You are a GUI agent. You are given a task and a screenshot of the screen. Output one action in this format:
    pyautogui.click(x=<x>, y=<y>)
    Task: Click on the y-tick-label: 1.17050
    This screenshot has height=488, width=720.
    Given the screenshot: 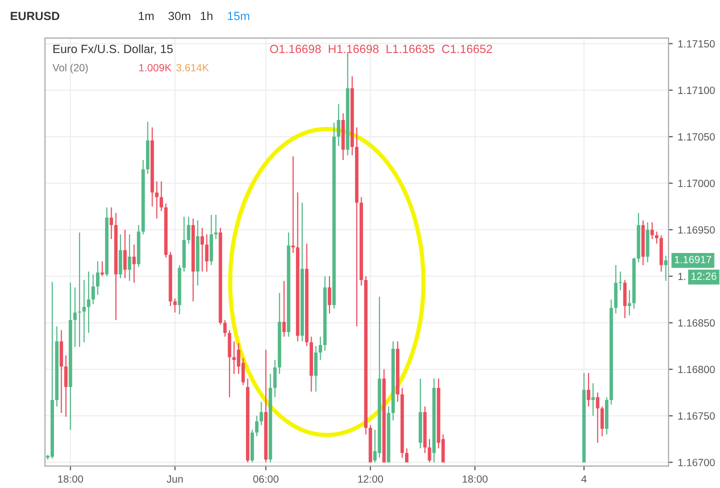 What is the action you would take?
    pyautogui.click(x=696, y=137)
    